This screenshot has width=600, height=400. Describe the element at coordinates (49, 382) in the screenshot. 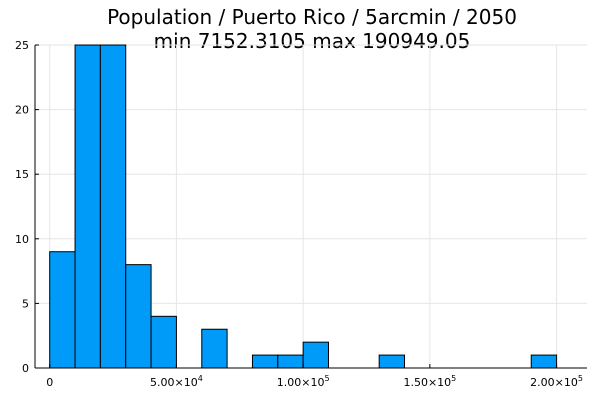

I see `x-tick-label-0: 0` at that location.